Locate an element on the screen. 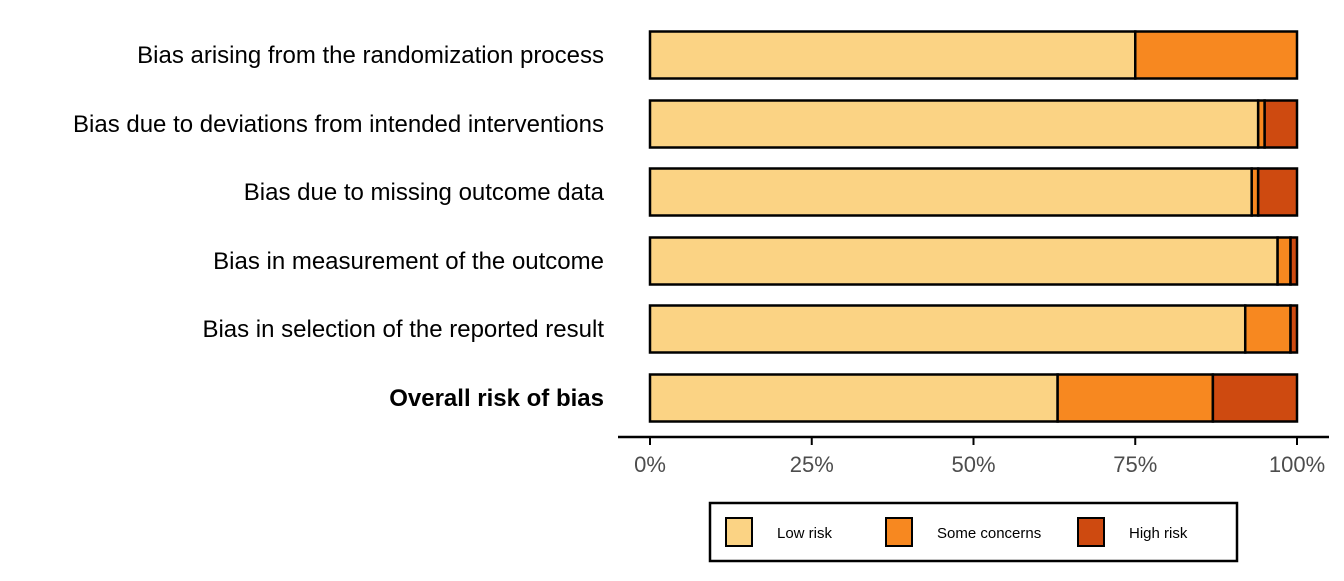 The image size is (1344, 581). x-axis: 0% 25% 50% 75% 100% is located at coordinates (973, 456).